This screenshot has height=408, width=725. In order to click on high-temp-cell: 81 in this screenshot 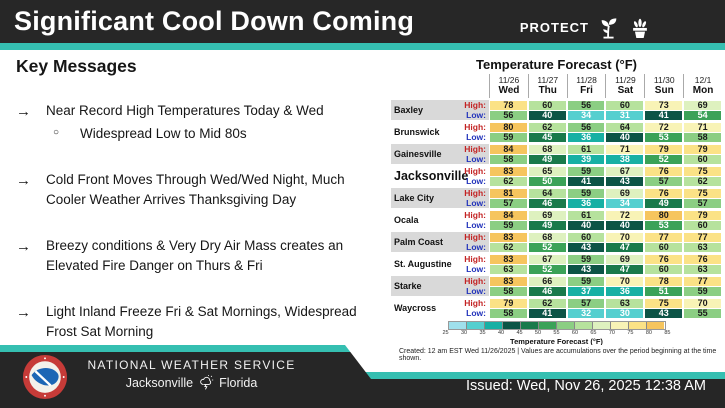, I will do `click(508, 193)`.